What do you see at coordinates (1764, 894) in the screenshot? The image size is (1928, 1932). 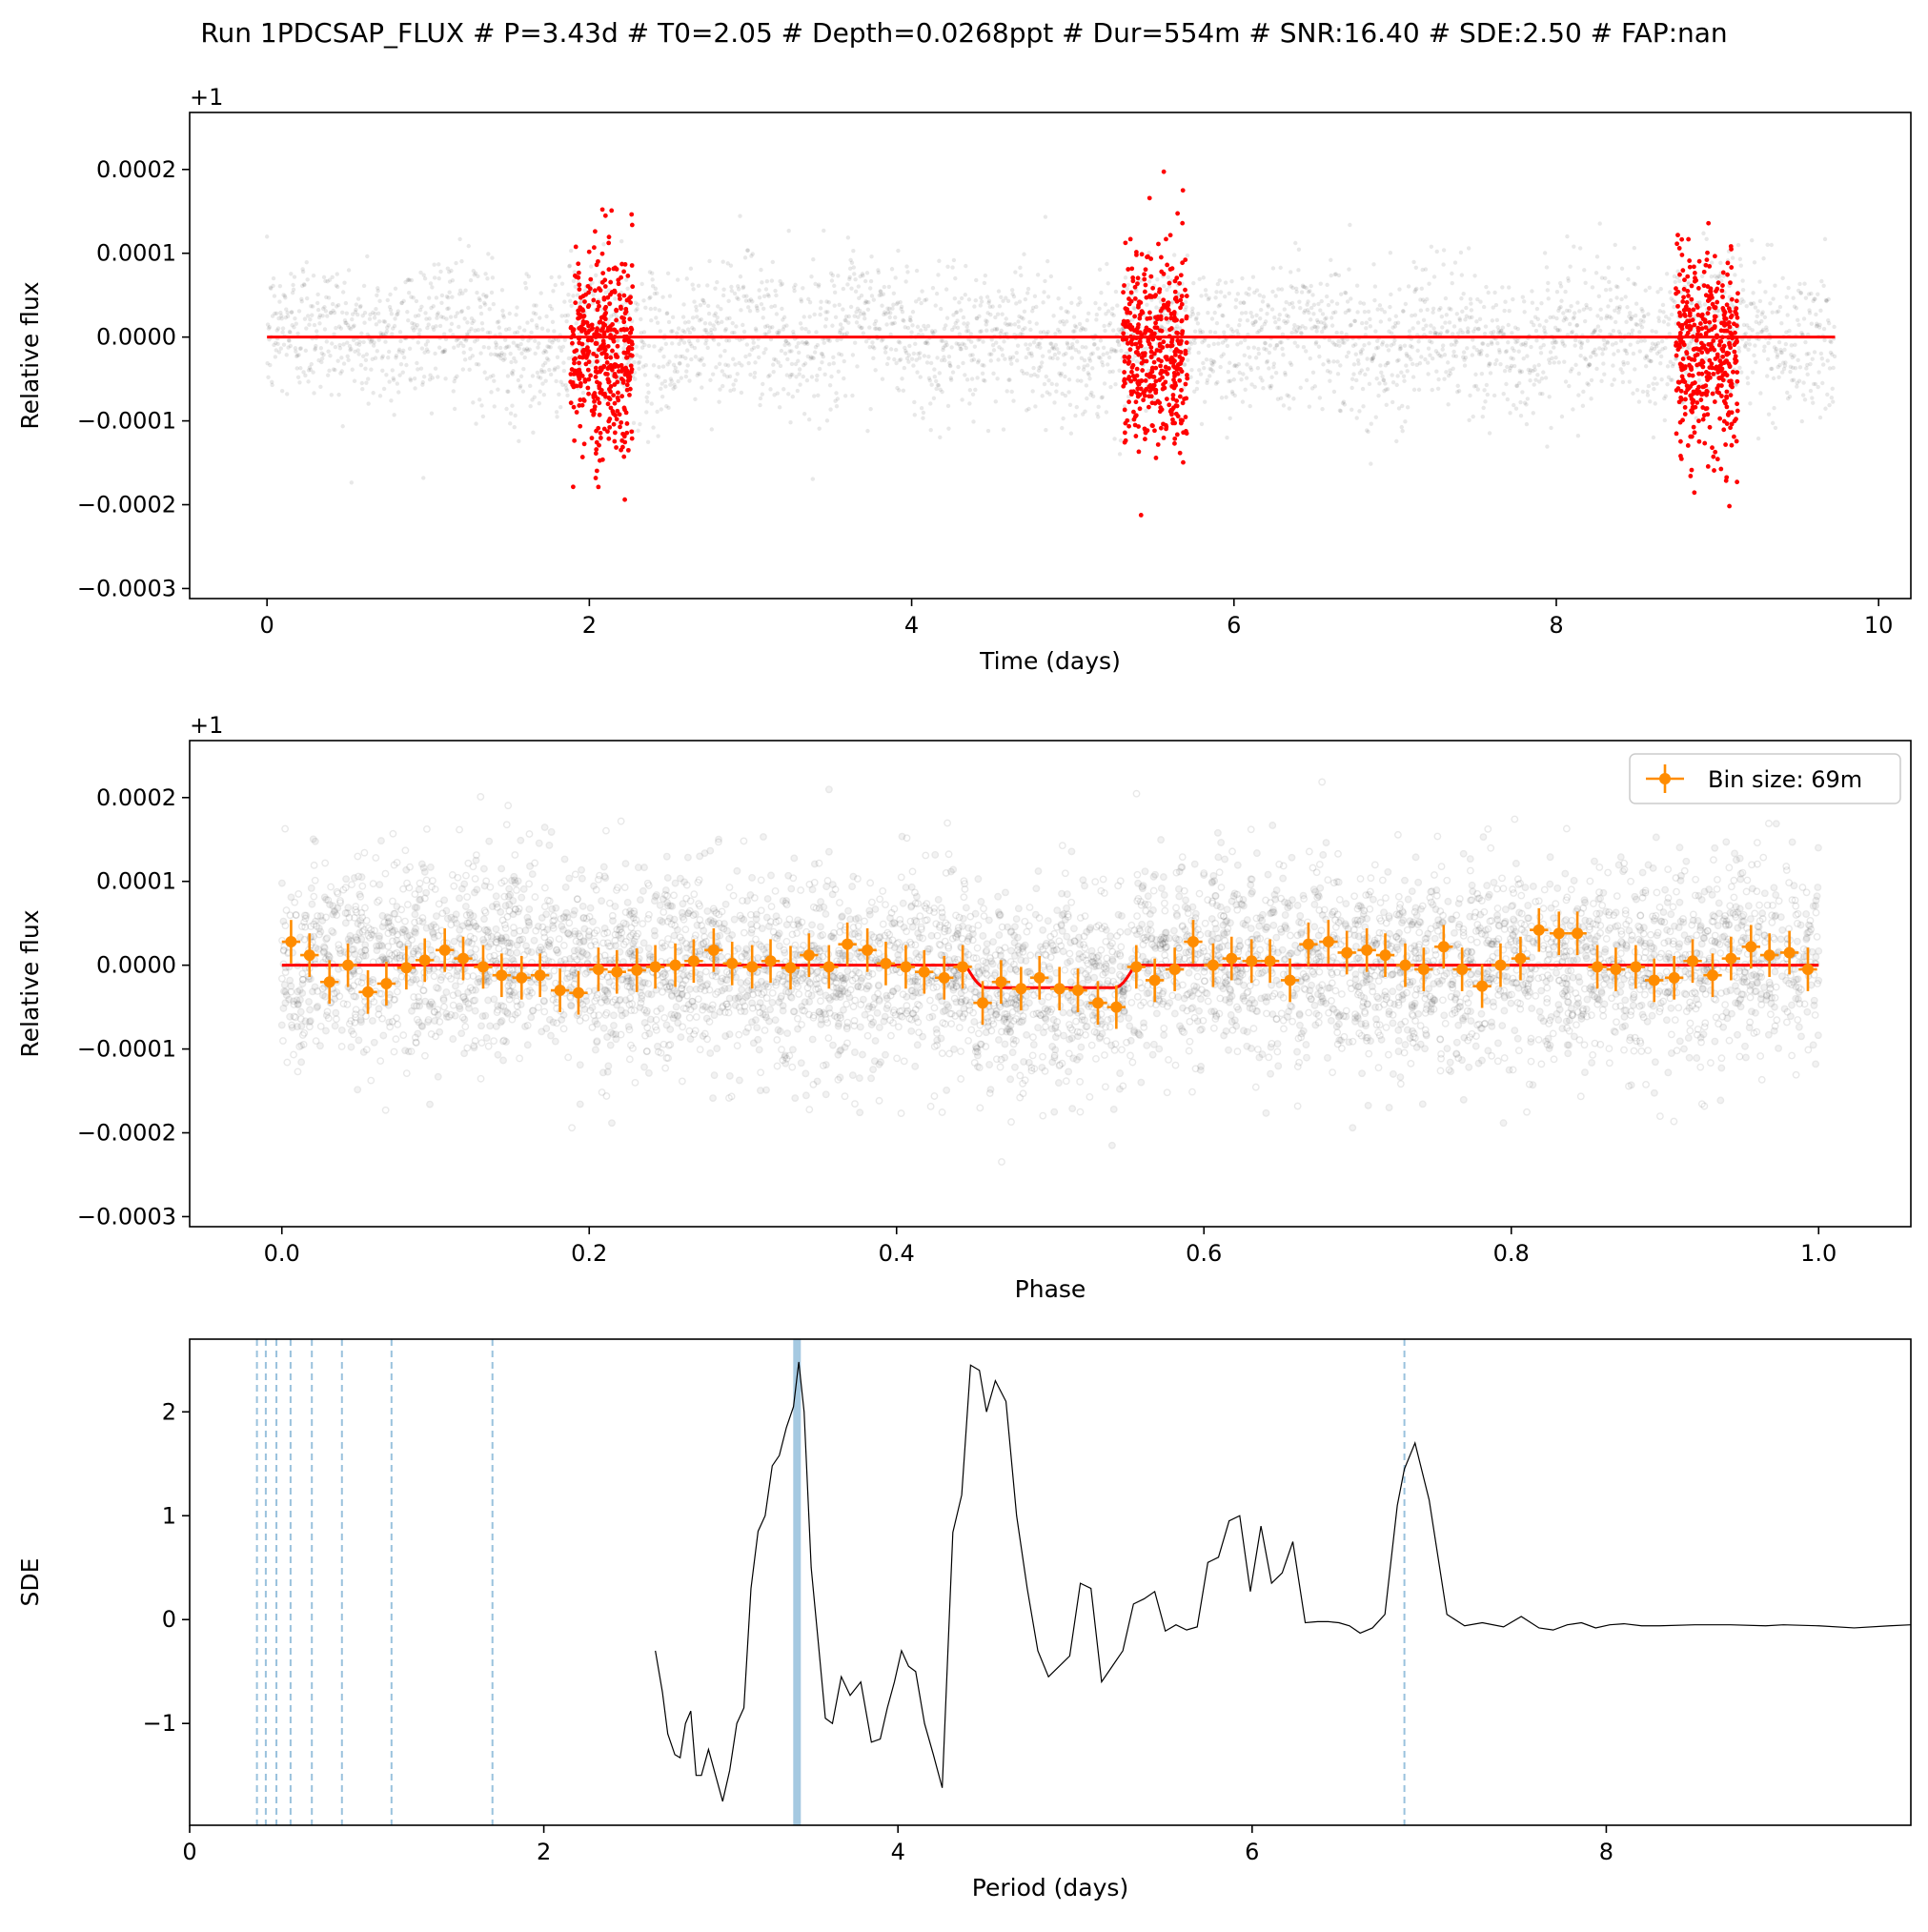 I see `folded-point-fill` at bounding box center [1764, 894].